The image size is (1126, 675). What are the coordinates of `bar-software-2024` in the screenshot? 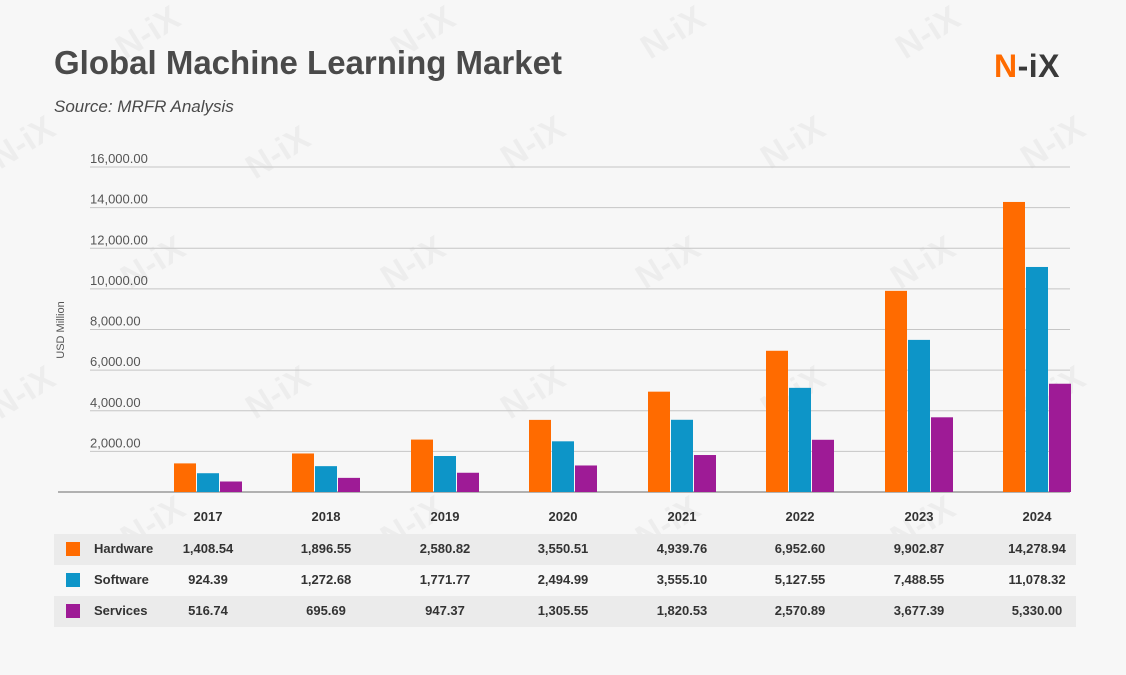 It's located at (1037, 379).